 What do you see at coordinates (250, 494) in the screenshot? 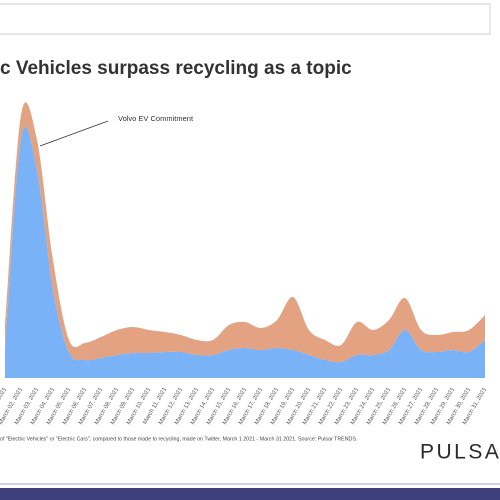
I see `footer-band` at bounding box center [250, 494].